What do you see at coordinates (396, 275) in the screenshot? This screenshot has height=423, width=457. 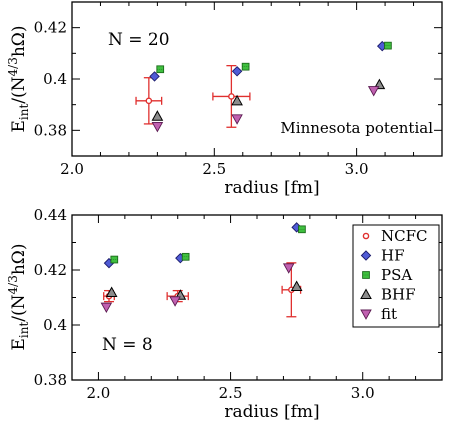 I see `legend-label: PSA` at bounding box center [396, 275].